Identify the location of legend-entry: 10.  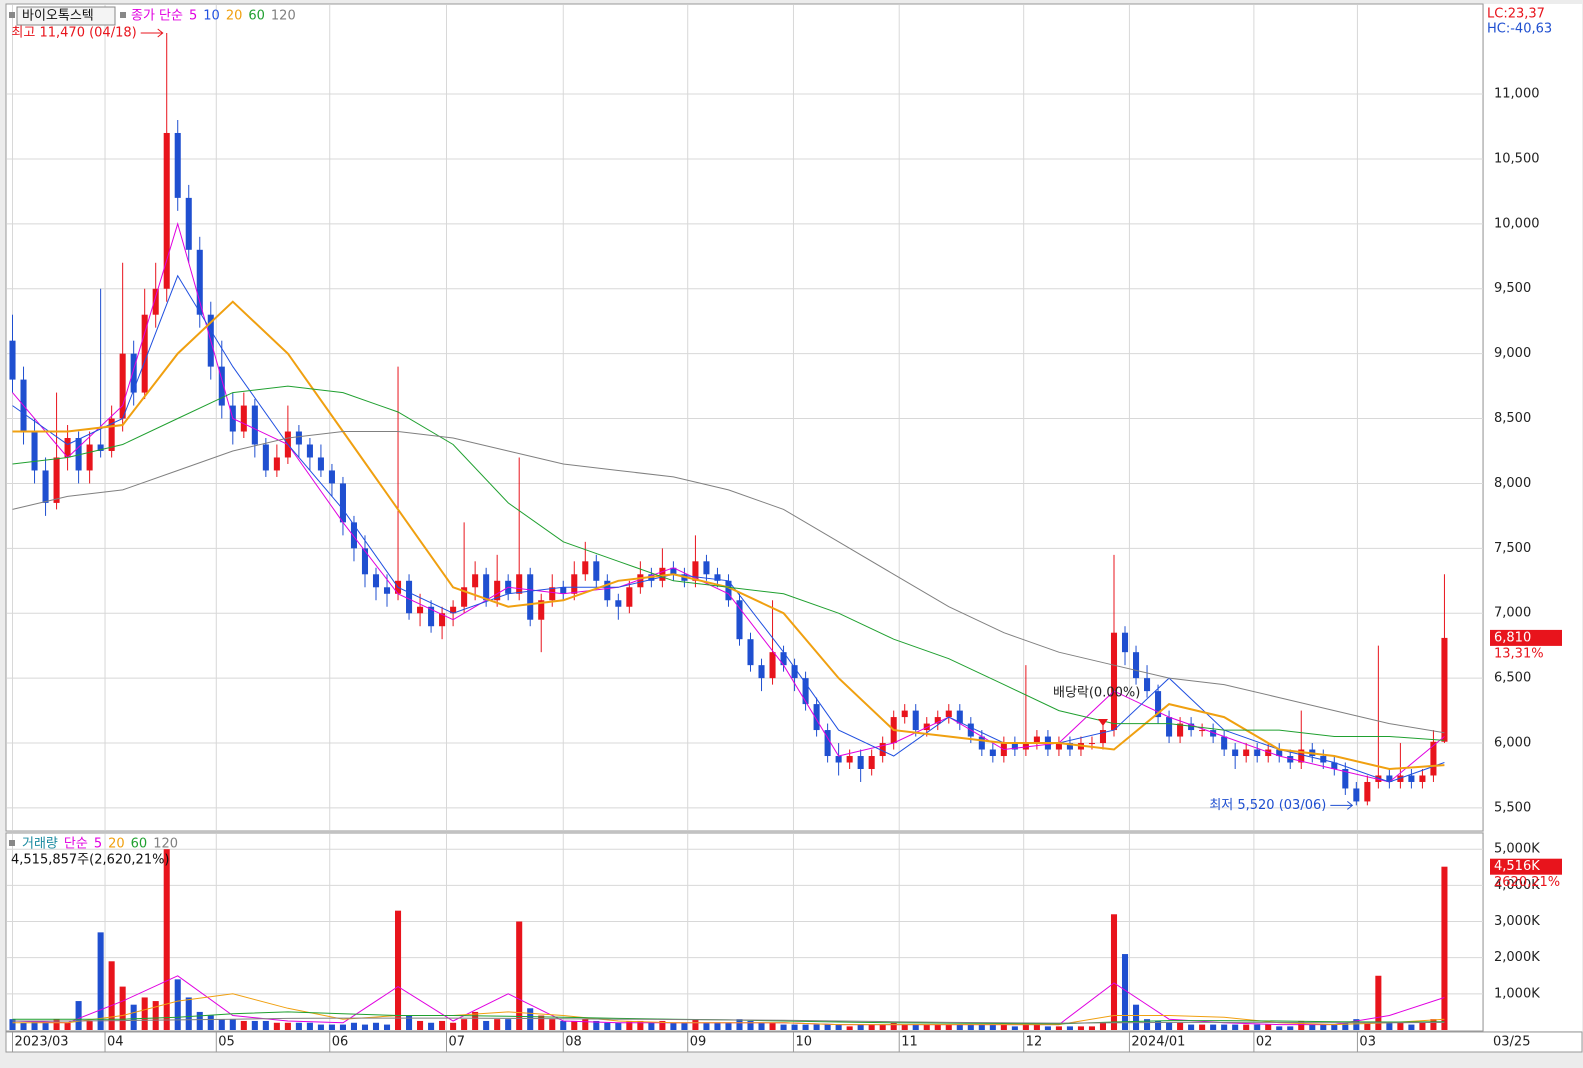
(211, 16).